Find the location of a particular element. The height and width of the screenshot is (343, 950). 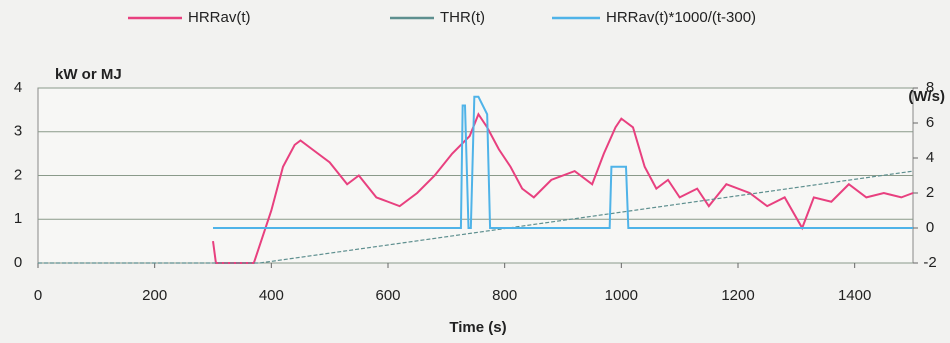

y-tick-label: 4 is located at coordinates (18, 87).